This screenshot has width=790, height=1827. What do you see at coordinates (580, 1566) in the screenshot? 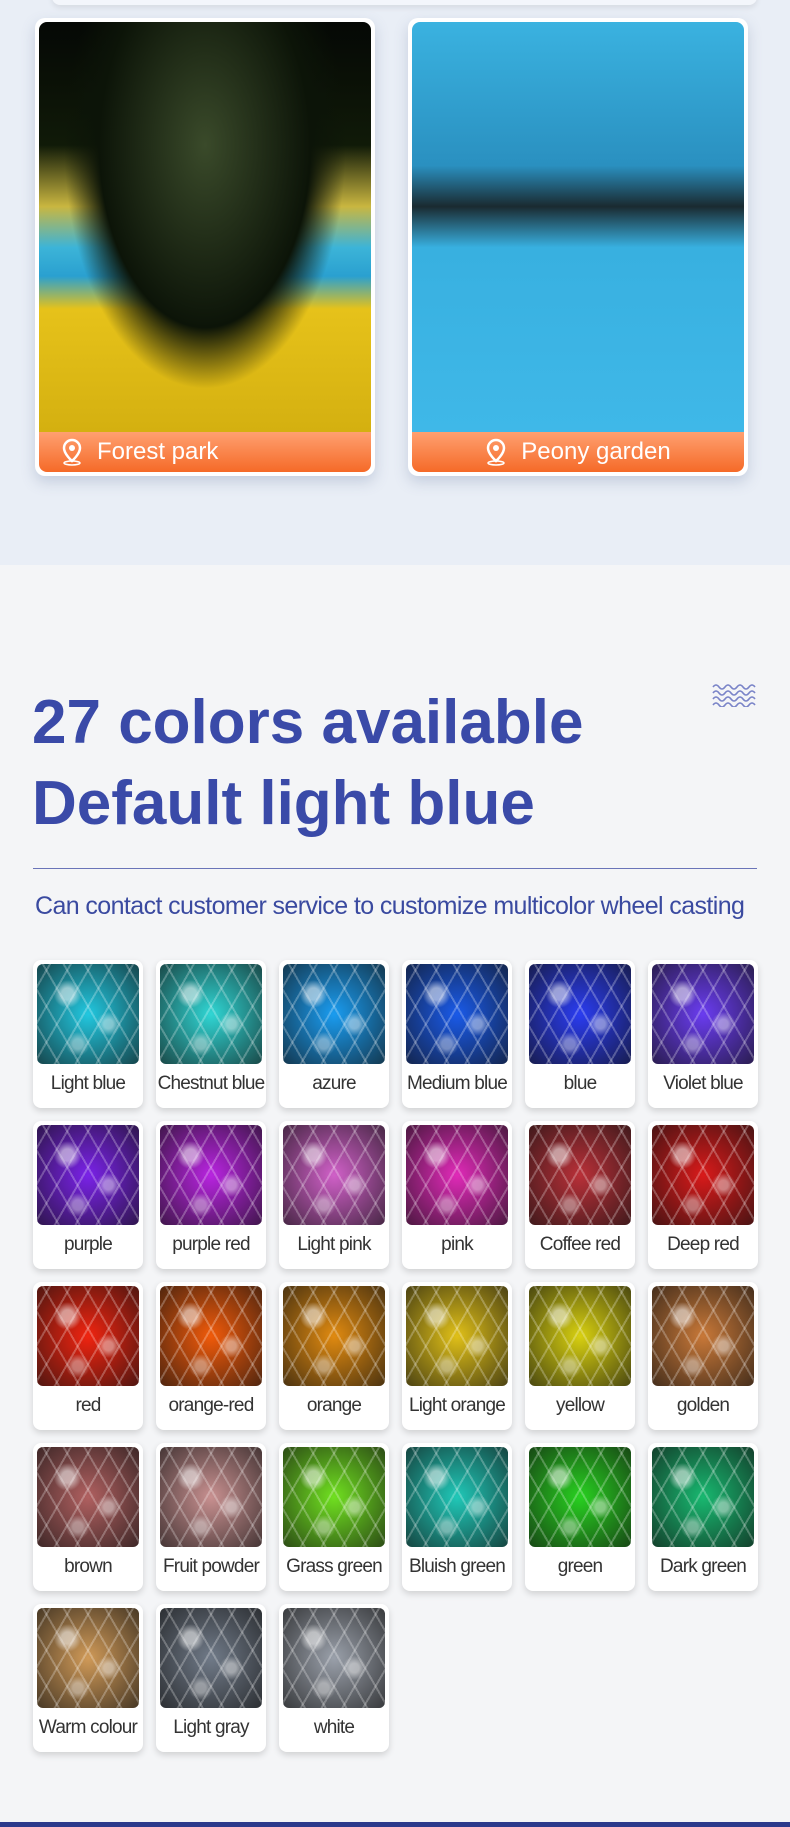
I see `color-label: green` at bounding box center [580, 1566].